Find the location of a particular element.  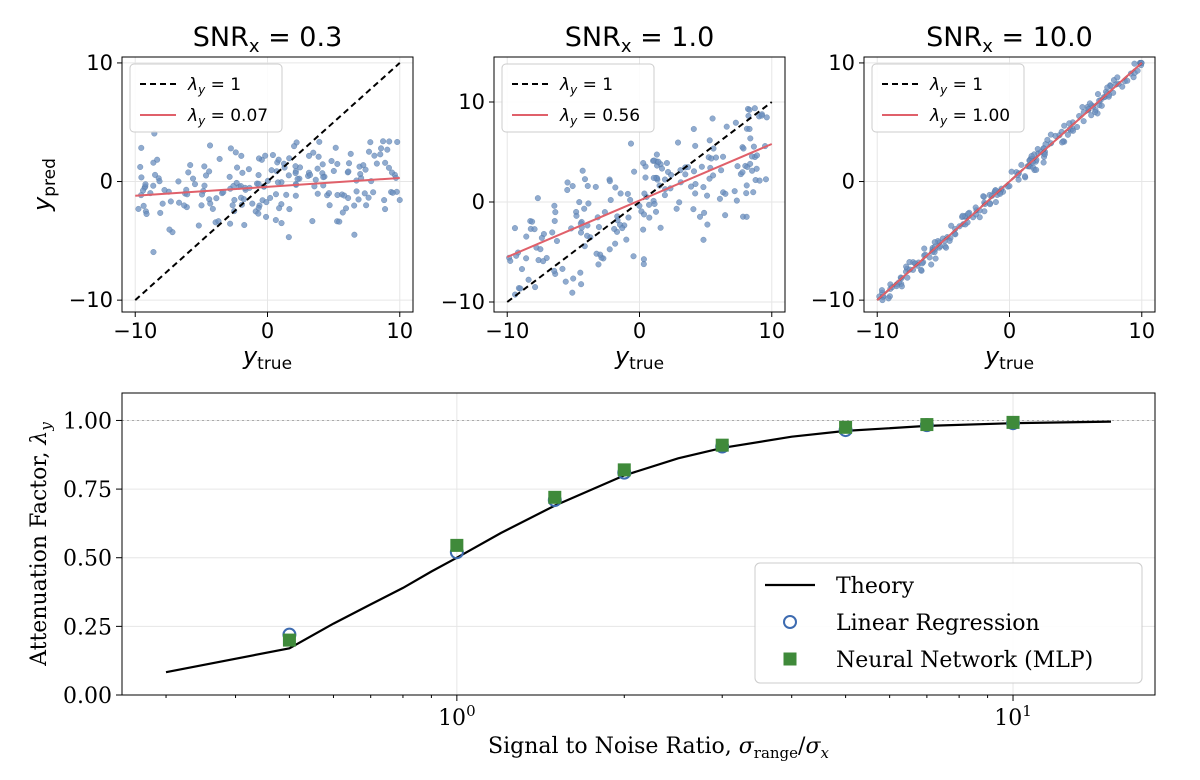

legend-swatch is located at coordinates (790, 622).